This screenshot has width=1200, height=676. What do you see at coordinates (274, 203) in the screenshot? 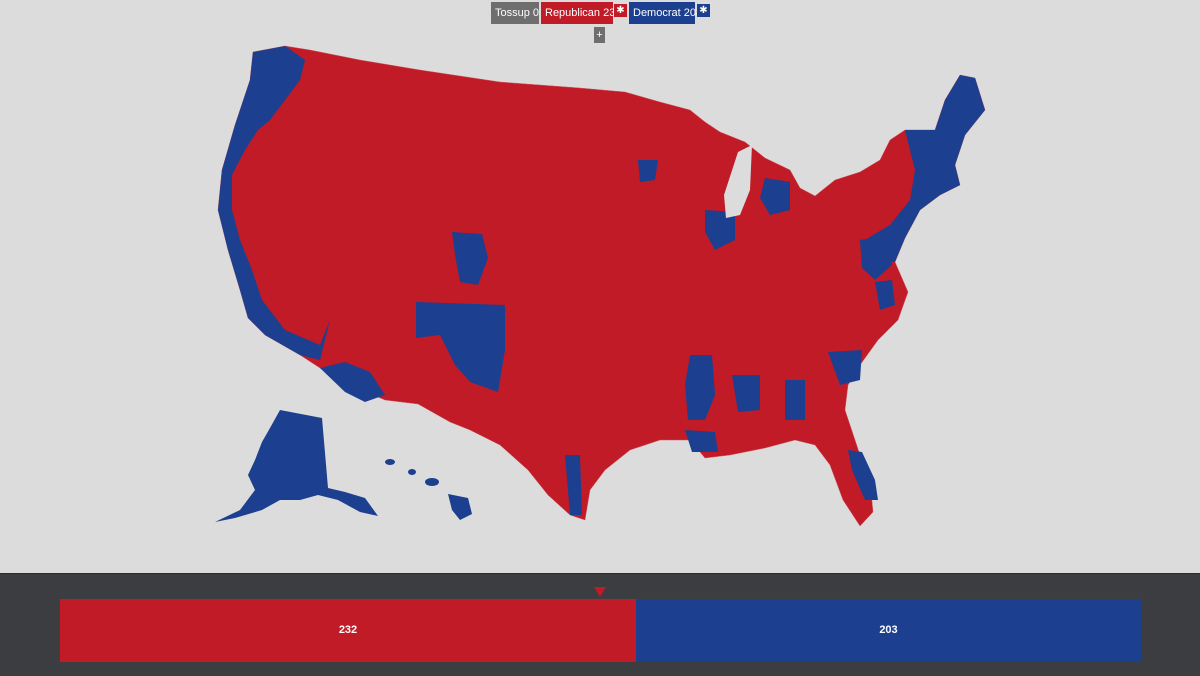
I see `west-coast-dem-districts` at bounding box center [274, 203].